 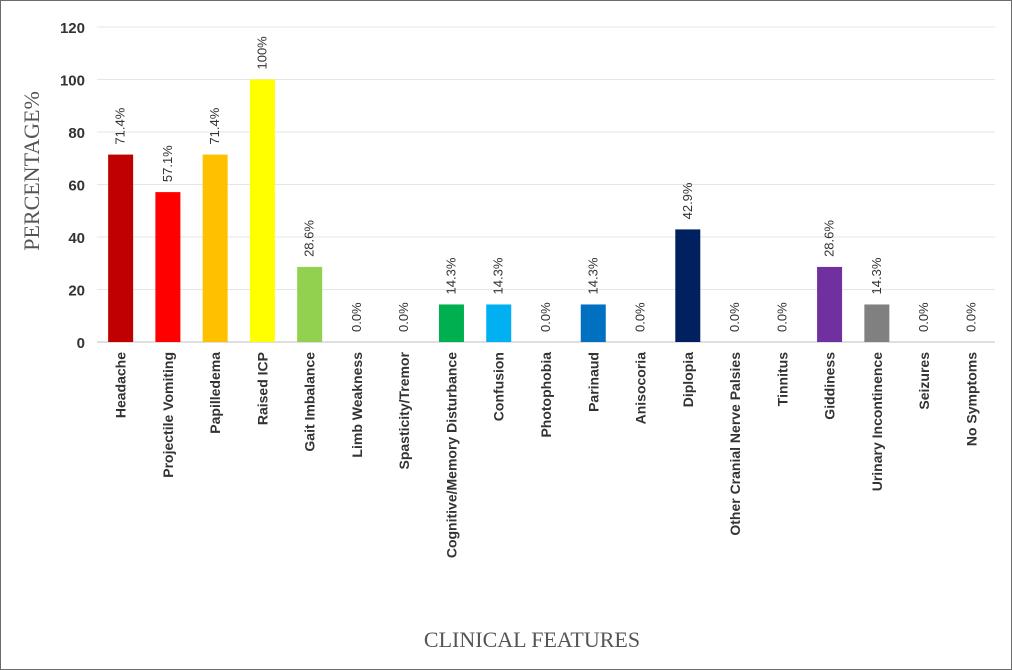 What do you see at coordinates (262, 388) in the screenshot?
I see `x-tick-label: Raised ICP` at bounding box center [262, 388].